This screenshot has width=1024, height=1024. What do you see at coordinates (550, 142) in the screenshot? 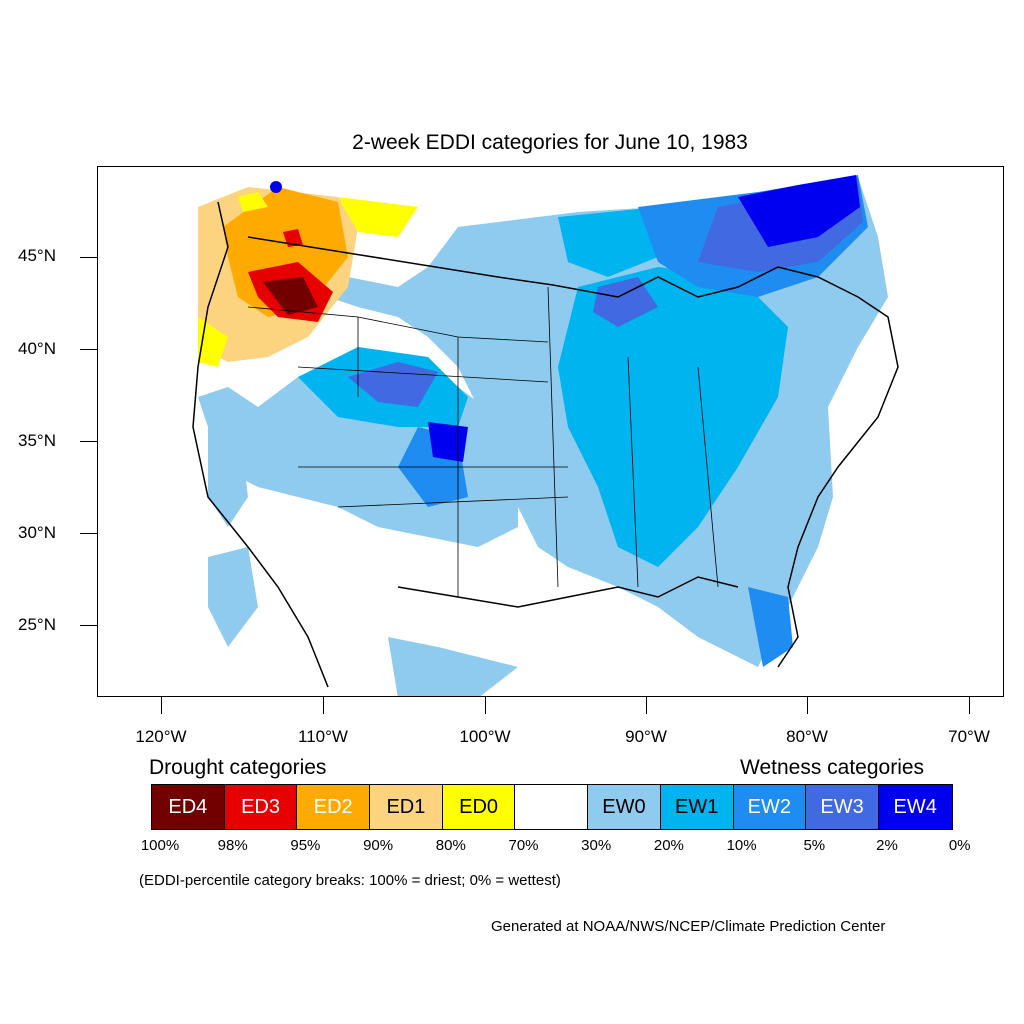
I see `map-title: 2-week EDDI categories for June 10, 1983` at bounding box center [550, 142].